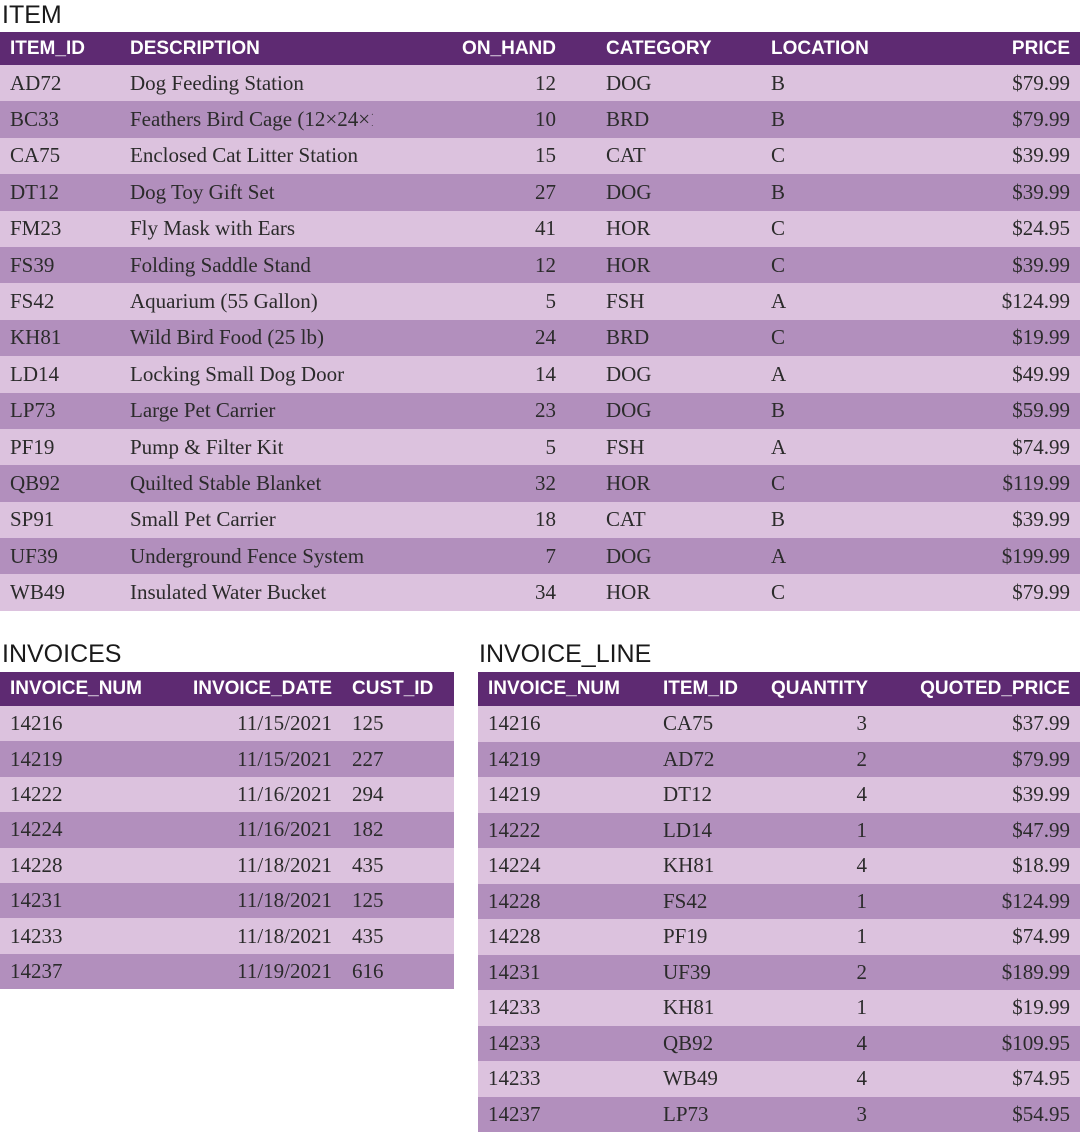 The height and width of the screenshot is (1132, 1080). I want to click on column-header-price: PRICE, so click(988, 48).